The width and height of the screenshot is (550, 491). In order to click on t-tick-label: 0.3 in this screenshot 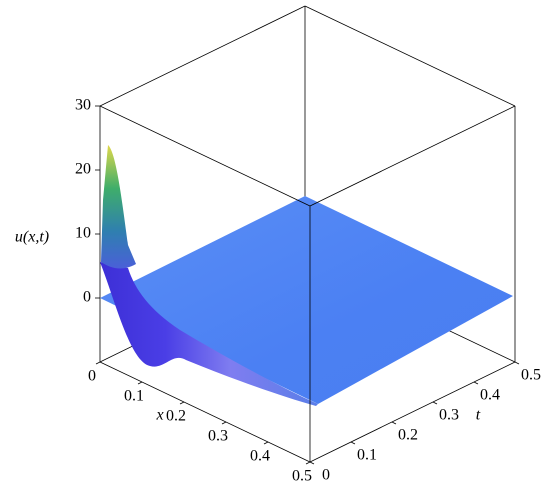, I will do `click(449, 415)`.